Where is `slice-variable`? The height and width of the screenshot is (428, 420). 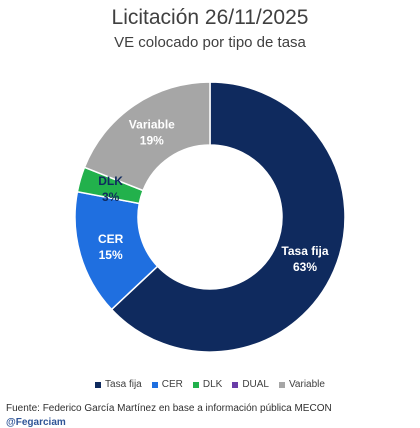
slice-variable is located at coordinates (147, 136).